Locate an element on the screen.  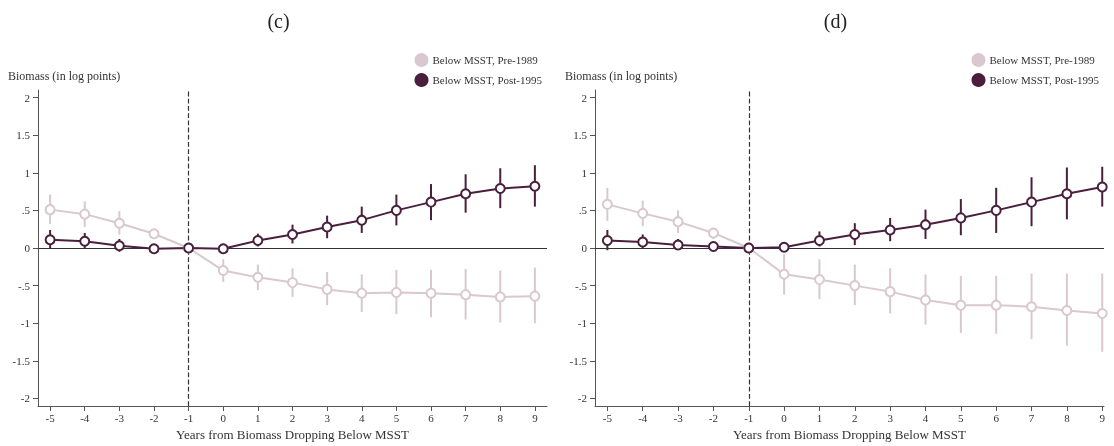
chart-title: (c) is located at coordinates (278, 21).